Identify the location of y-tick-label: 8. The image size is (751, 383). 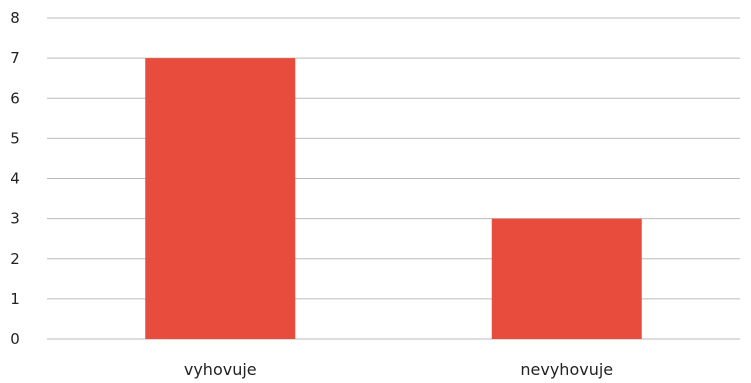
(15, 18).